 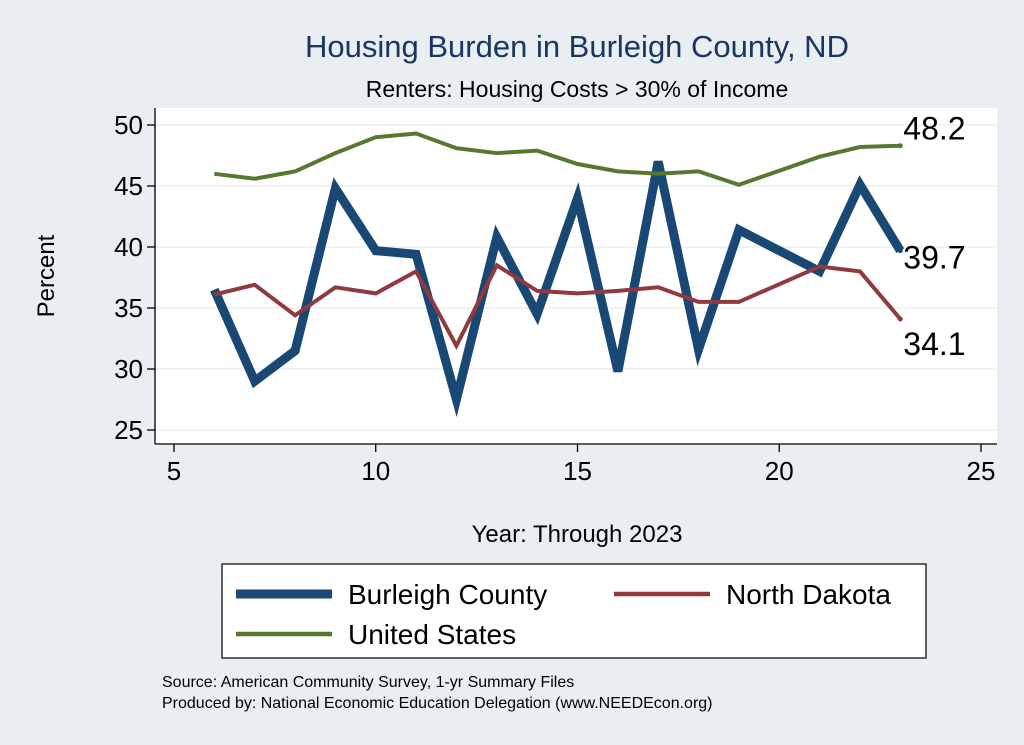 I want to click on y-tick-label: 50, so click(x=128, y=125).